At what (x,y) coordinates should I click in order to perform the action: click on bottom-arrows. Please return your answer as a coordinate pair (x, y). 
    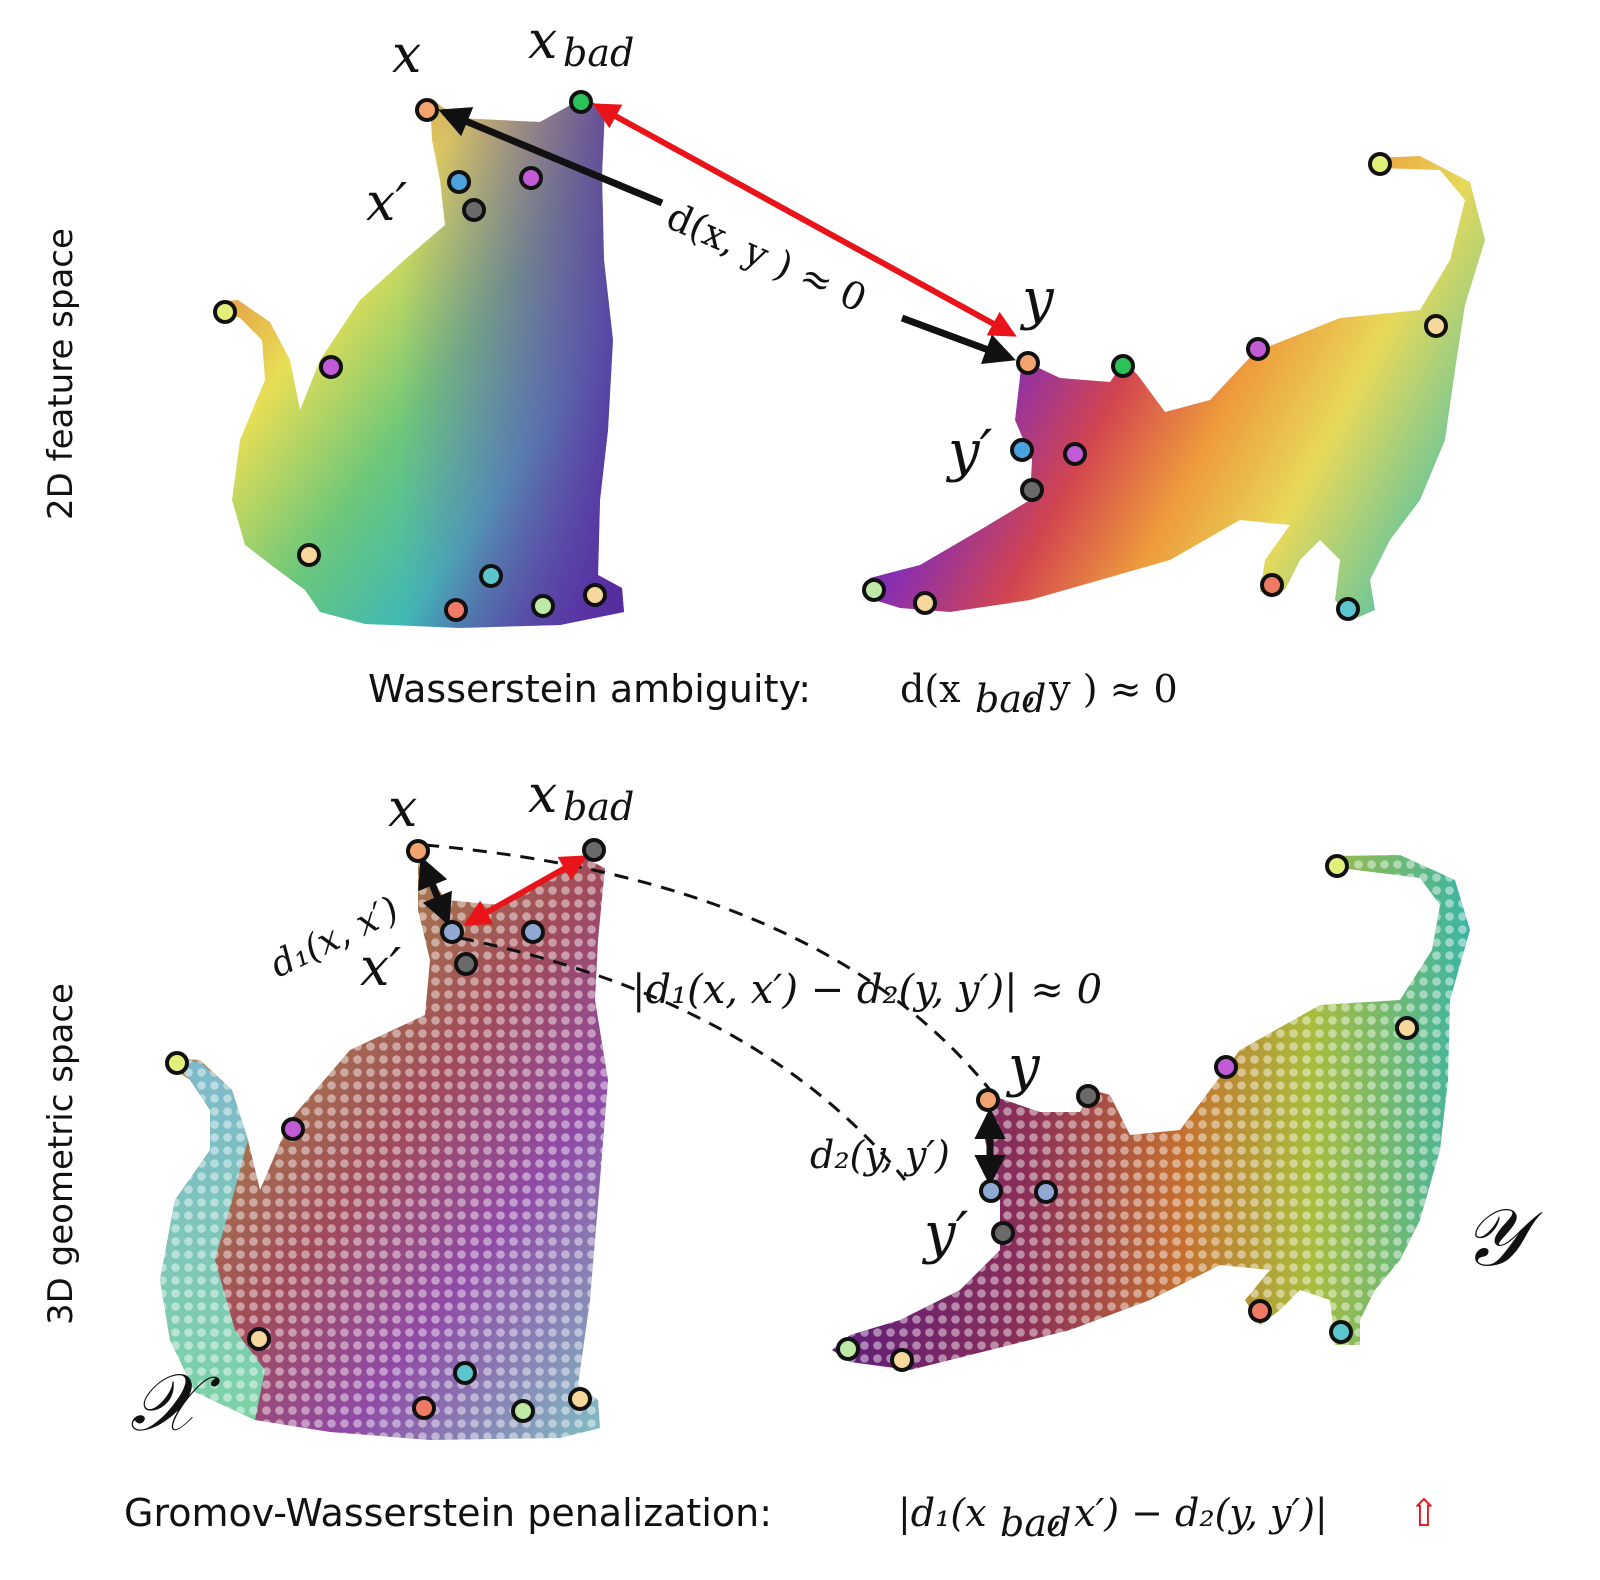
    Looking at the image, I should click on (712, 1021).